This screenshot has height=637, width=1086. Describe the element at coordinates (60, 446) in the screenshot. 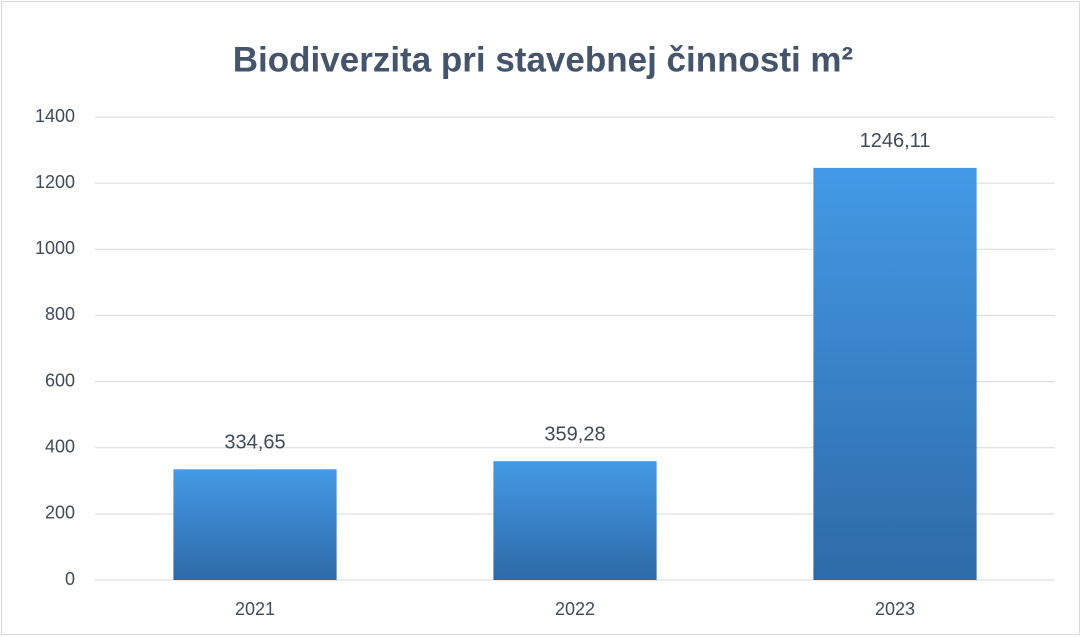

I see `y-tick-label: 400` at that location.